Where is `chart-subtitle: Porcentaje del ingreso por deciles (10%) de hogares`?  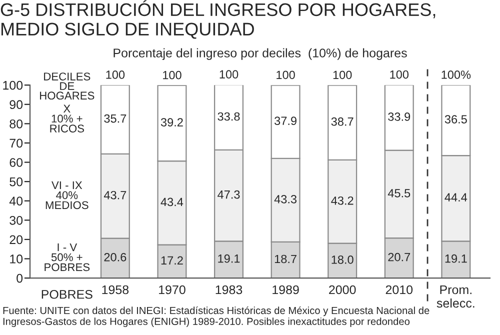 chart-subtitle: Porcentaje del ingreso por deciles (10%) de hogares is located at coordinates (260, 54).